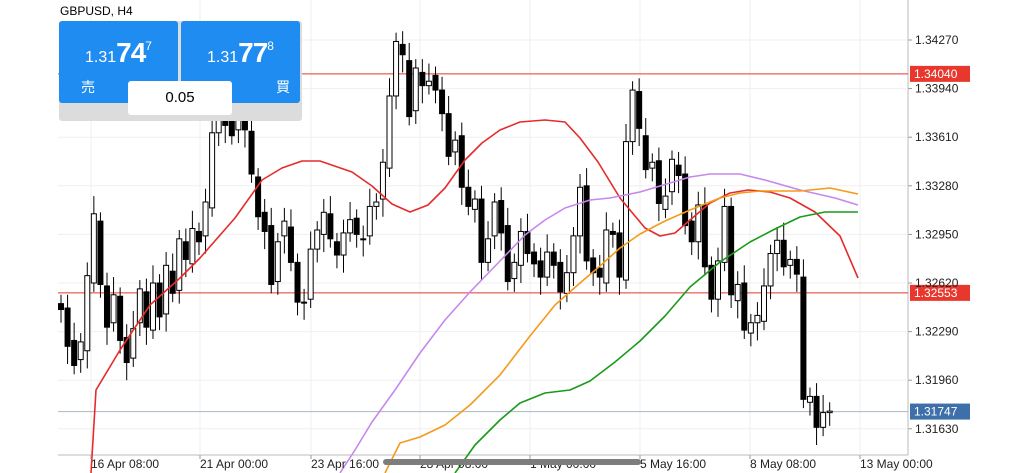  I want to click on buy-price: 1.31778, so click(240, 52).